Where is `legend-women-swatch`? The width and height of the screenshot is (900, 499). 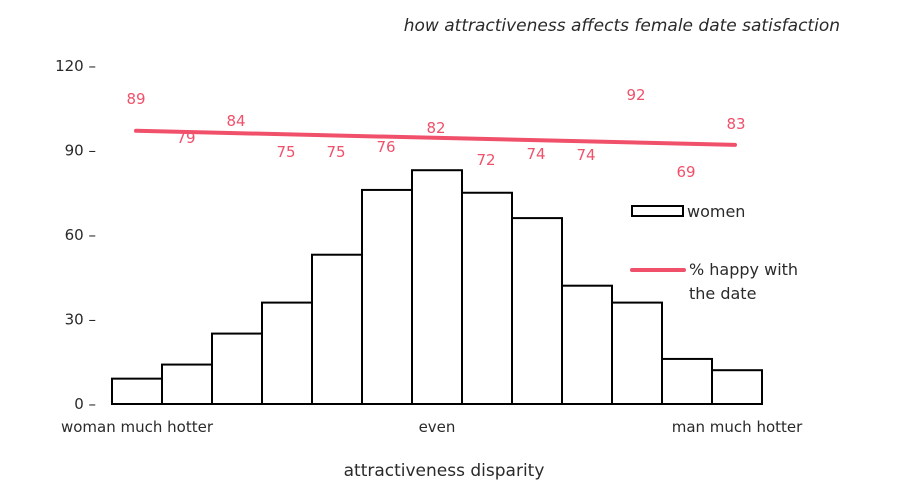 legend-women-swatch is located at coordinates (657, 211).